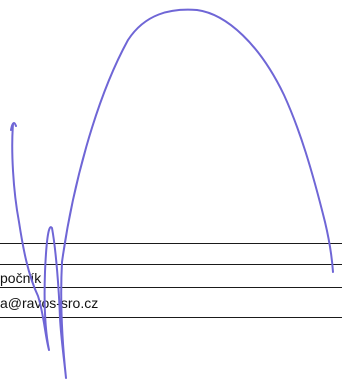 Image resolution: width=342 pixels, height=381 pixels. I want to click on signature-start-hook, so click(13, 126).